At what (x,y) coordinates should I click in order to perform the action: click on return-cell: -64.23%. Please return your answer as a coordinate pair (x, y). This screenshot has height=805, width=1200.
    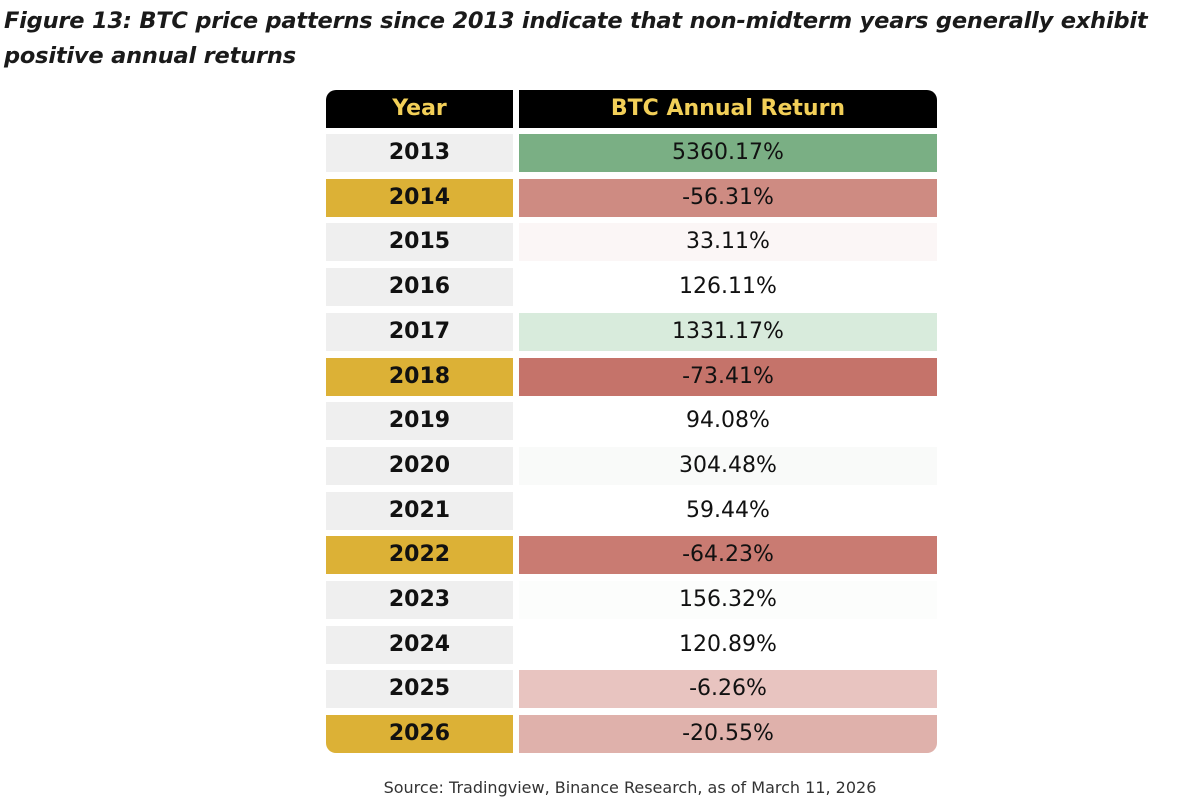
    Looking at the image, I should click on (728, 555).